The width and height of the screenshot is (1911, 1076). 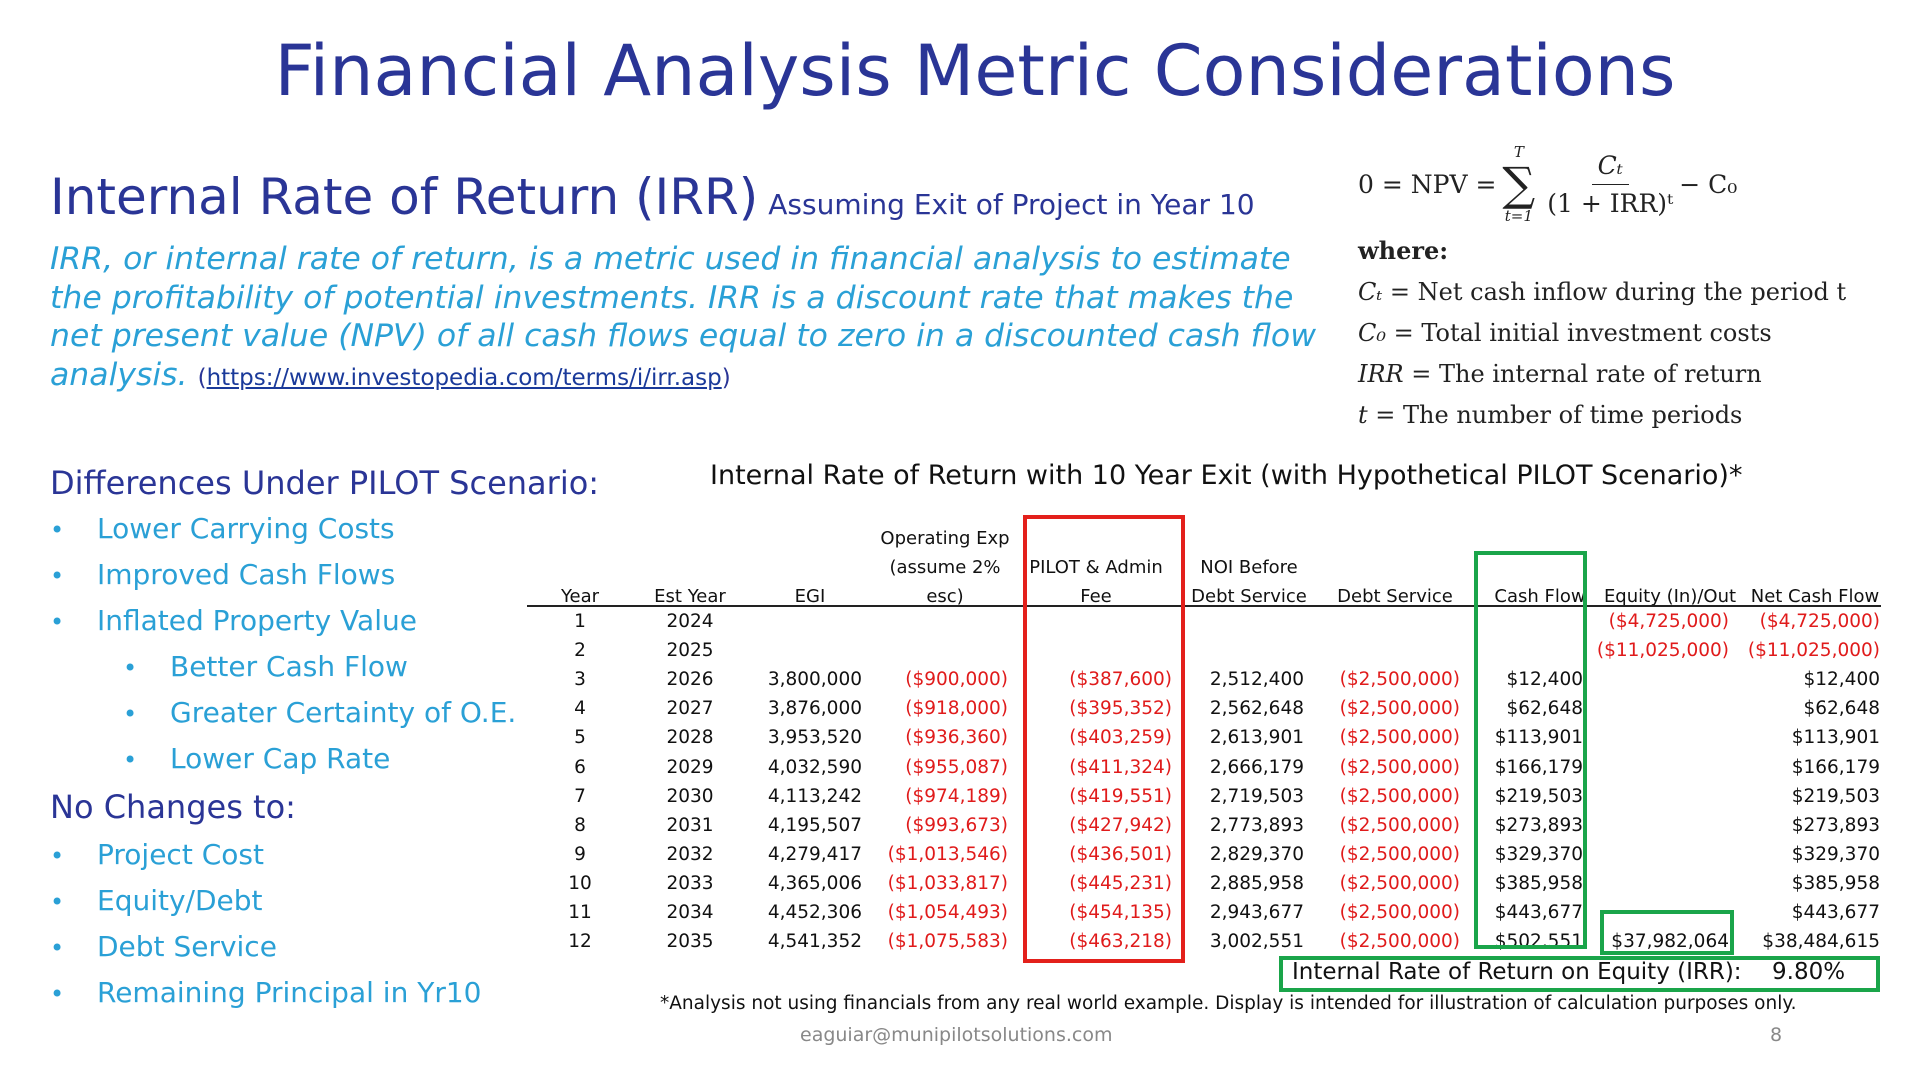 I want to click on cell-year: 3, so click(x=580, y=680).